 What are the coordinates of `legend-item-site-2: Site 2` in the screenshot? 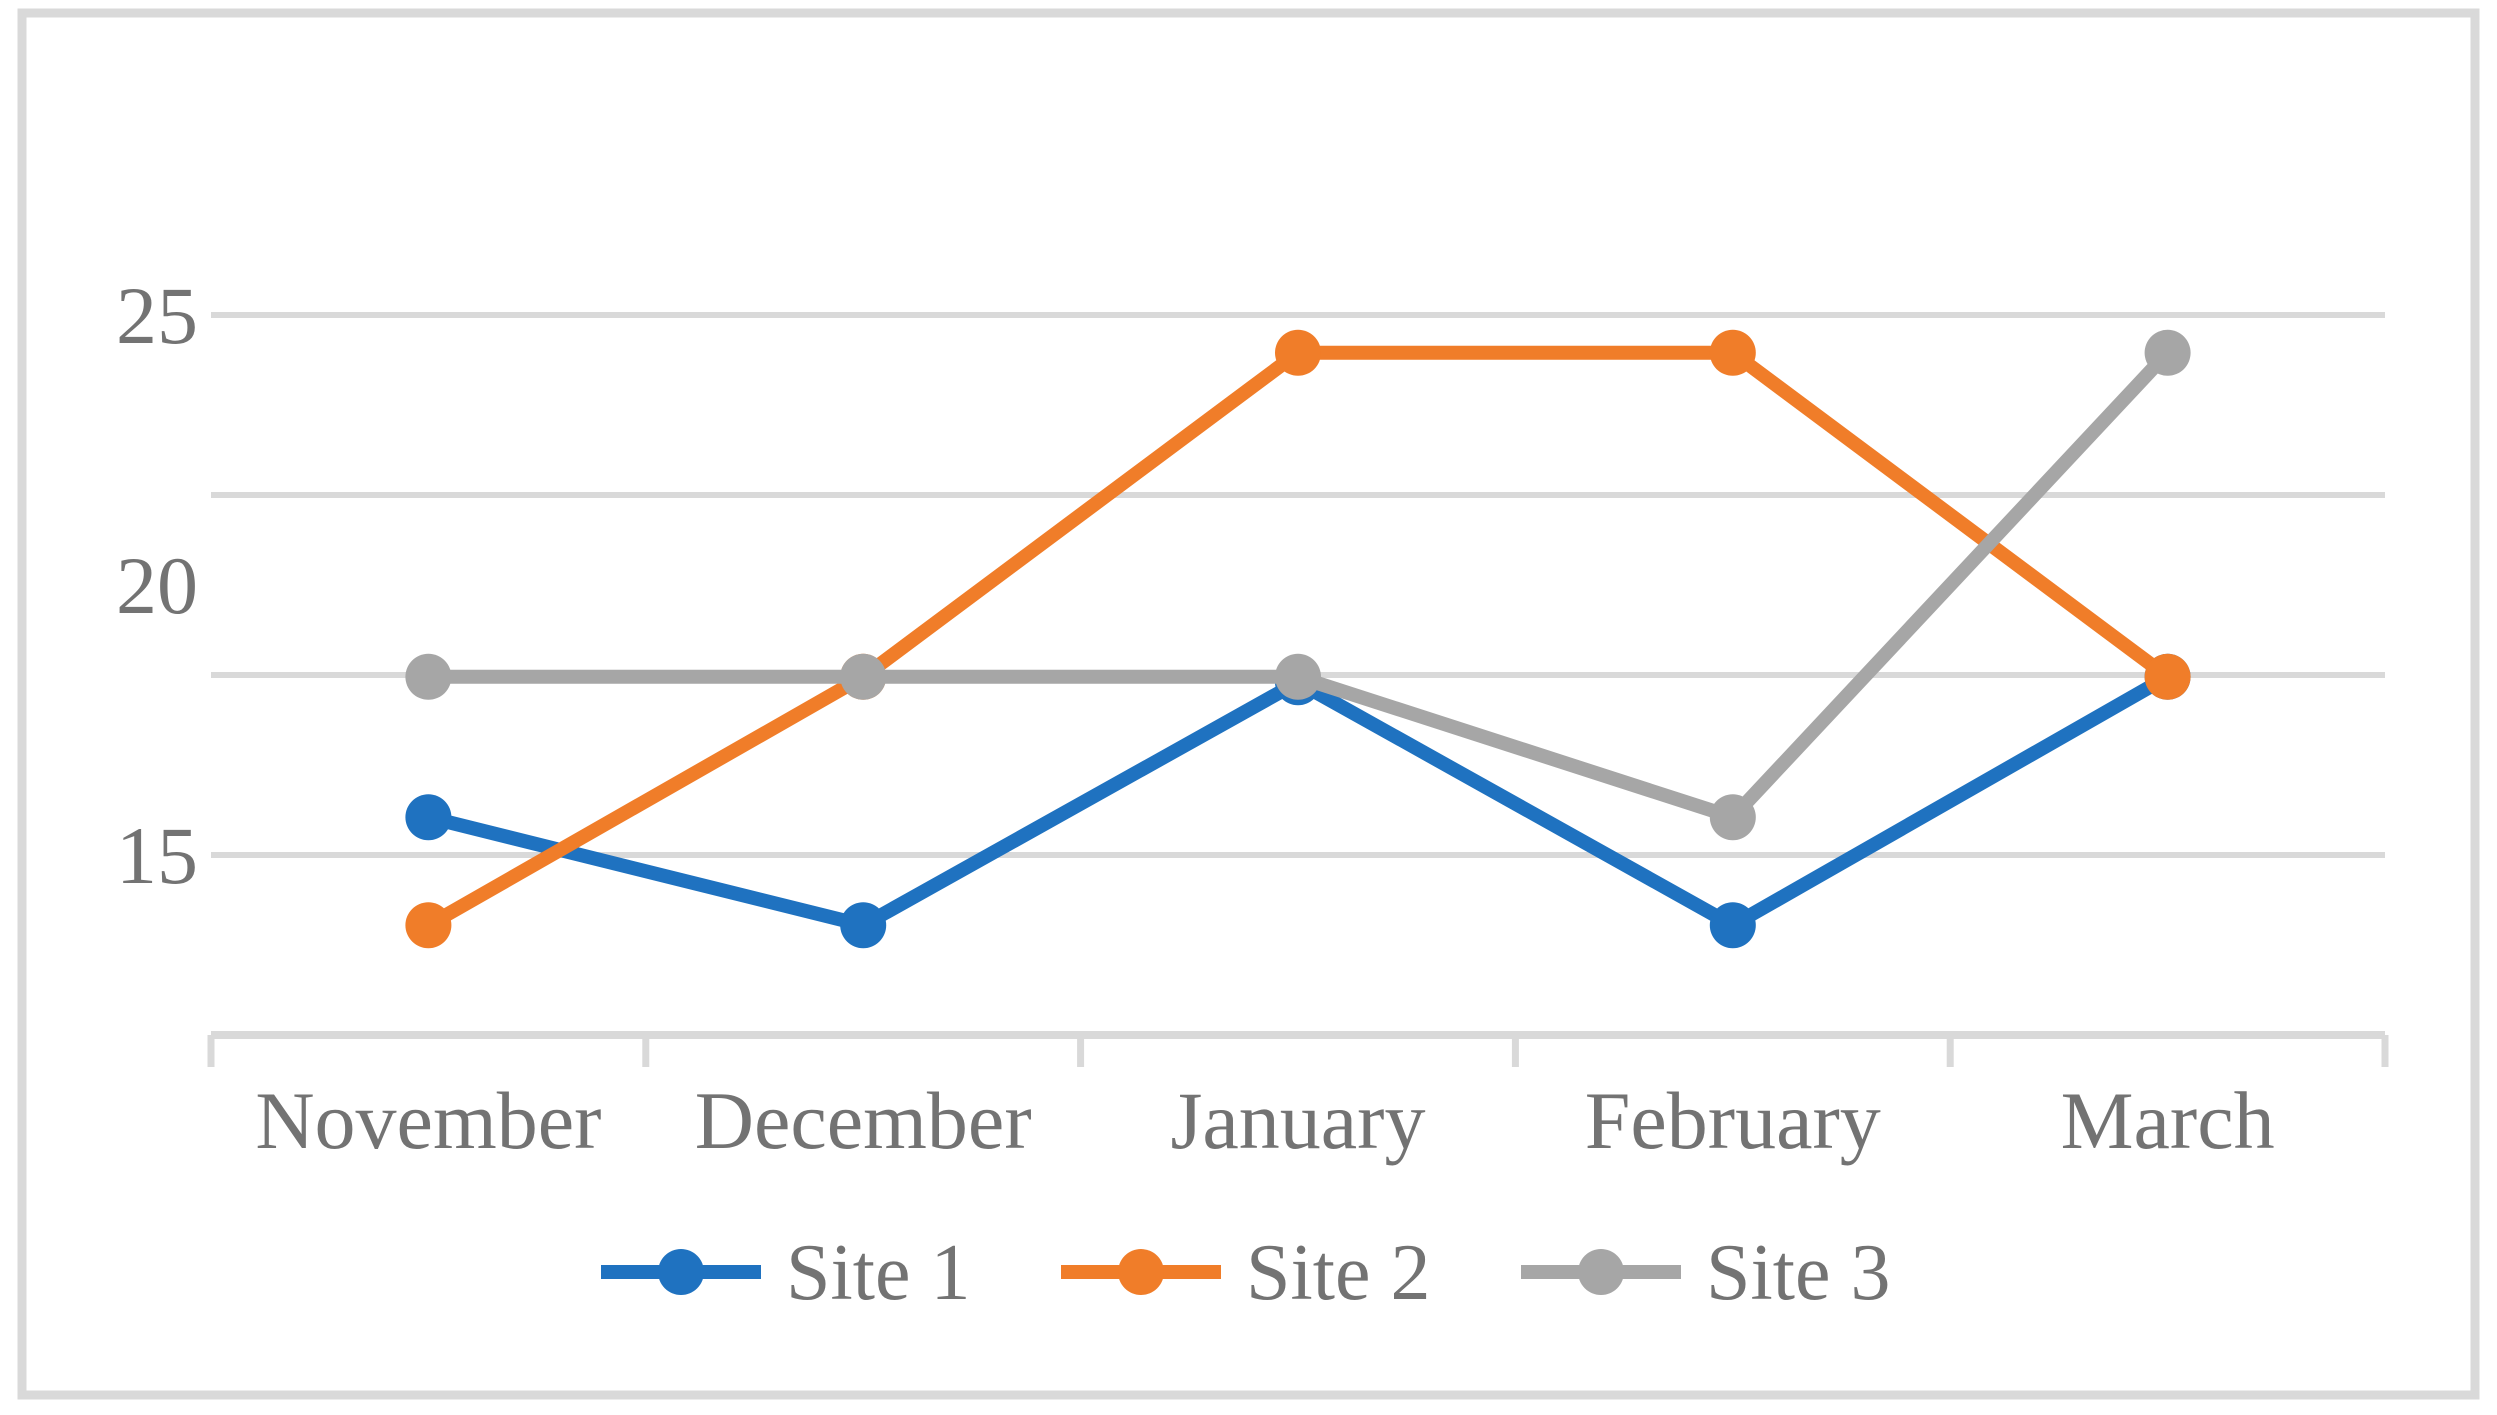 It's located at (1245, 1273).